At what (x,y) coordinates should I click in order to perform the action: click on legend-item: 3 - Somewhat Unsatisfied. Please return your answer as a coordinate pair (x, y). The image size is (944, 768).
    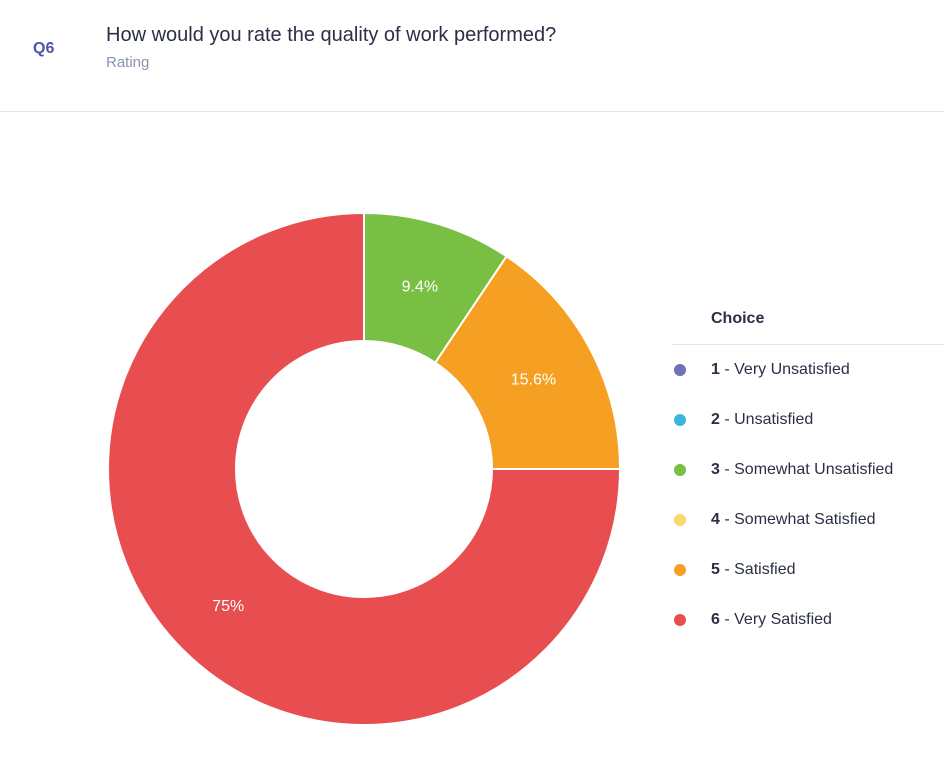
    Looking at the image, I should click on (808, 470).